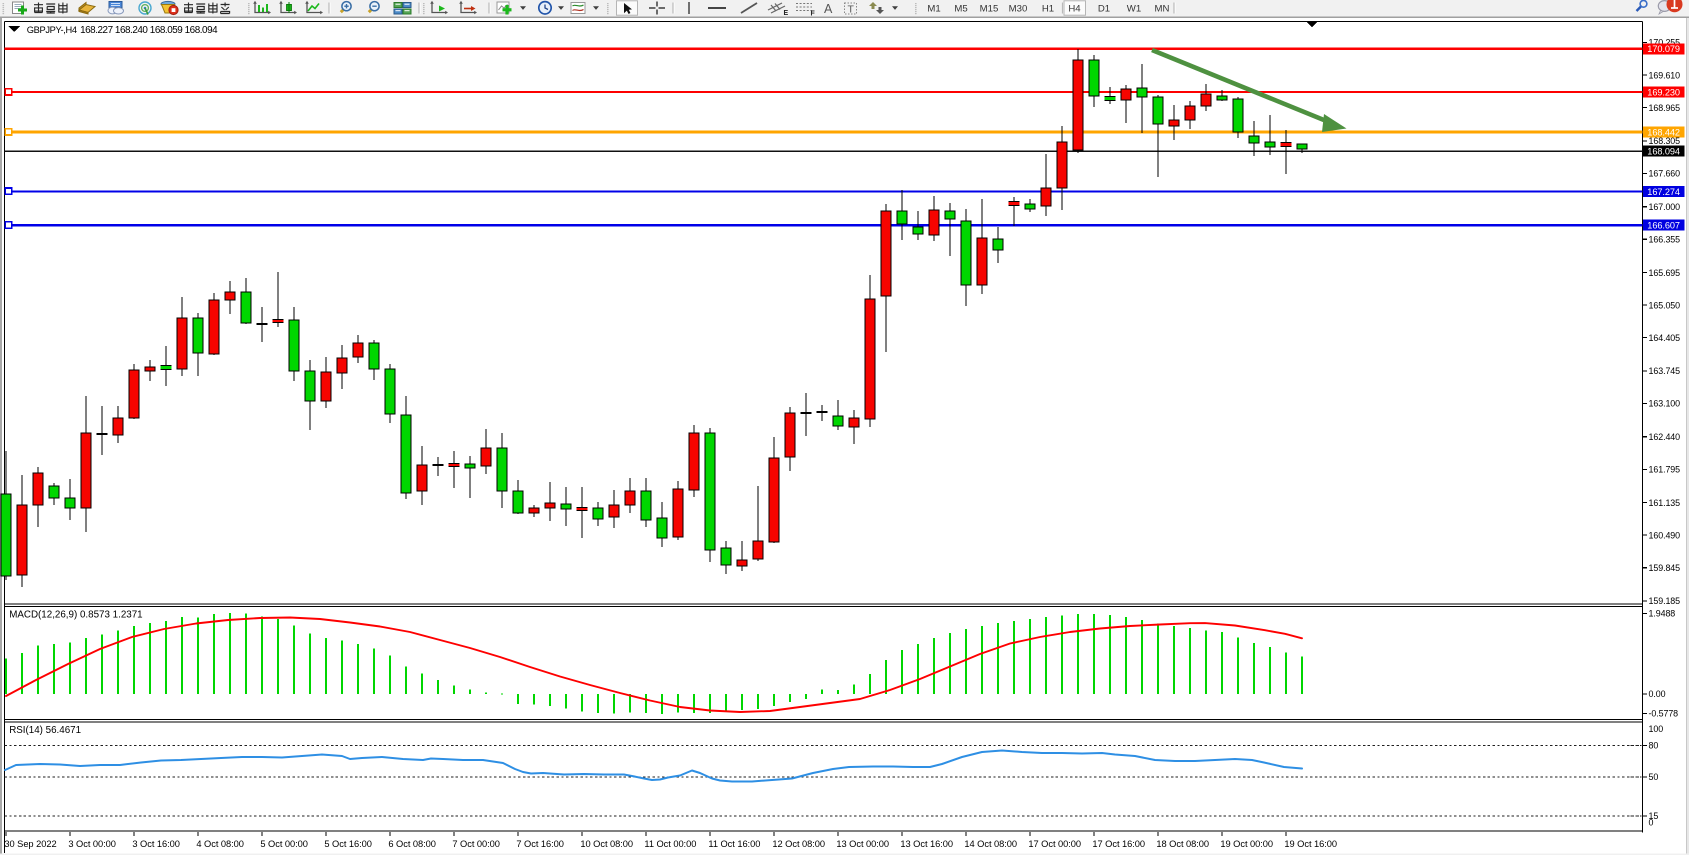  I want to click on svg-text: 160.490, so click(1665, 535).